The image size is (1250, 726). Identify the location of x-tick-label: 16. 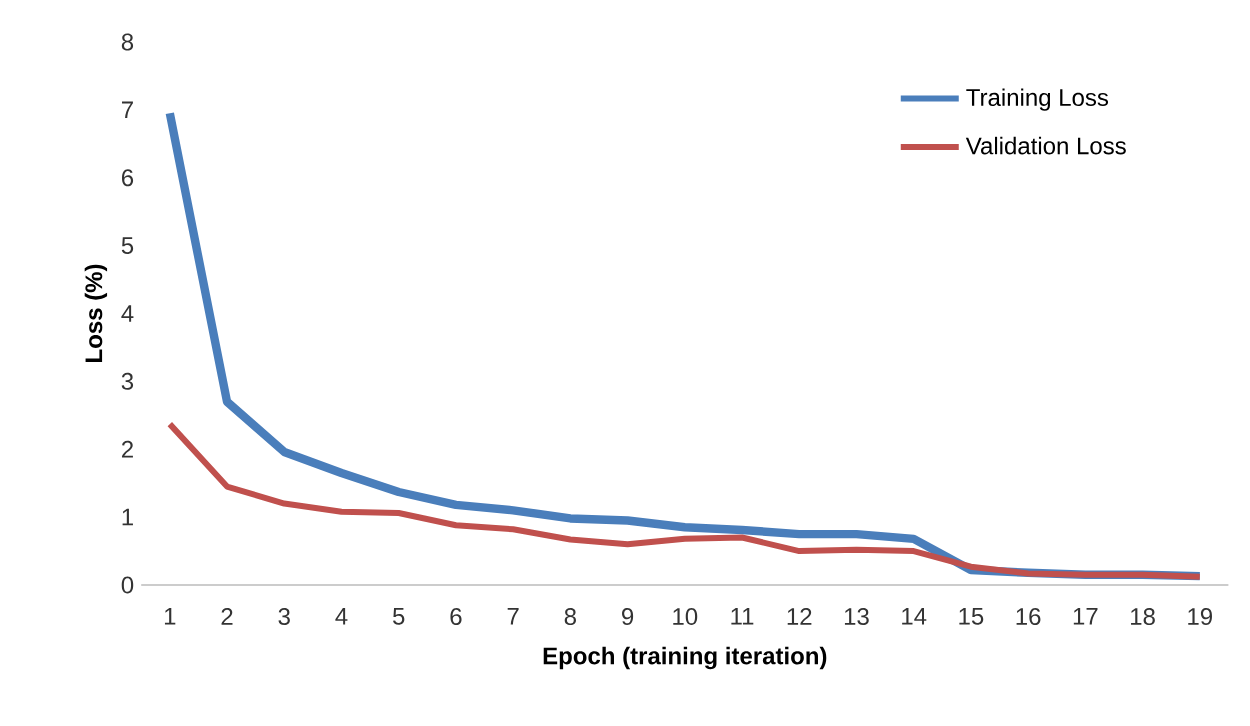
(1028, 617).